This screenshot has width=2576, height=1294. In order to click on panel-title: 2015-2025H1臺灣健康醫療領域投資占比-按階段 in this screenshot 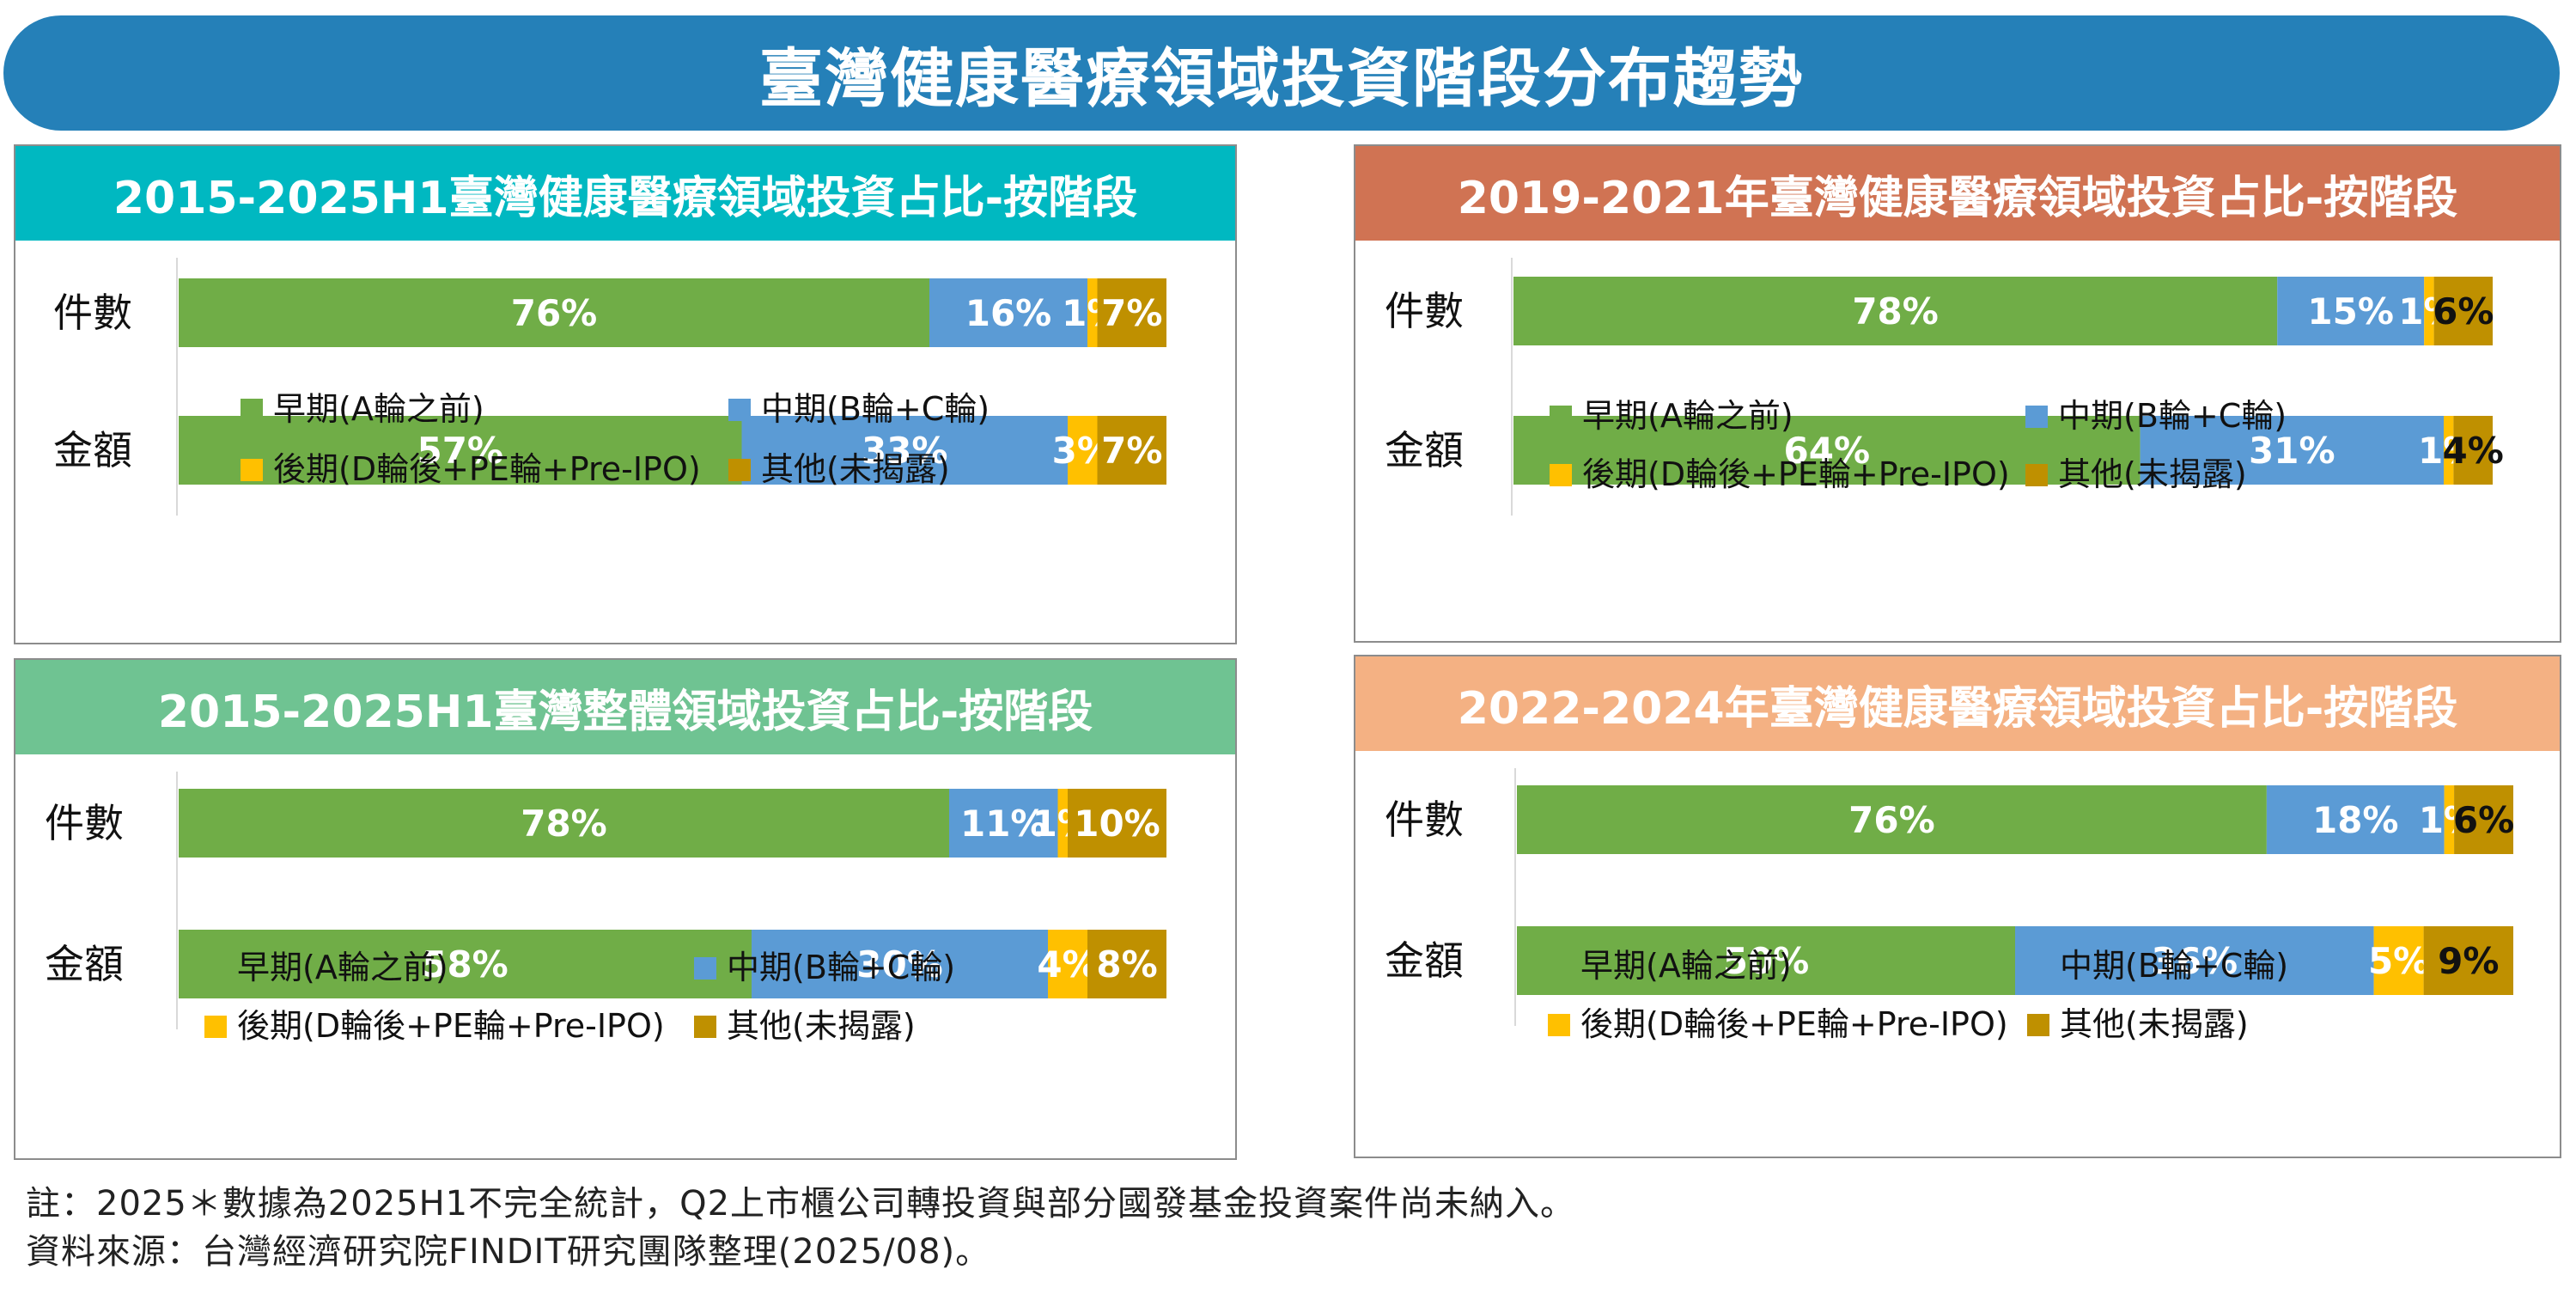, I will do `click(625, 193)`.